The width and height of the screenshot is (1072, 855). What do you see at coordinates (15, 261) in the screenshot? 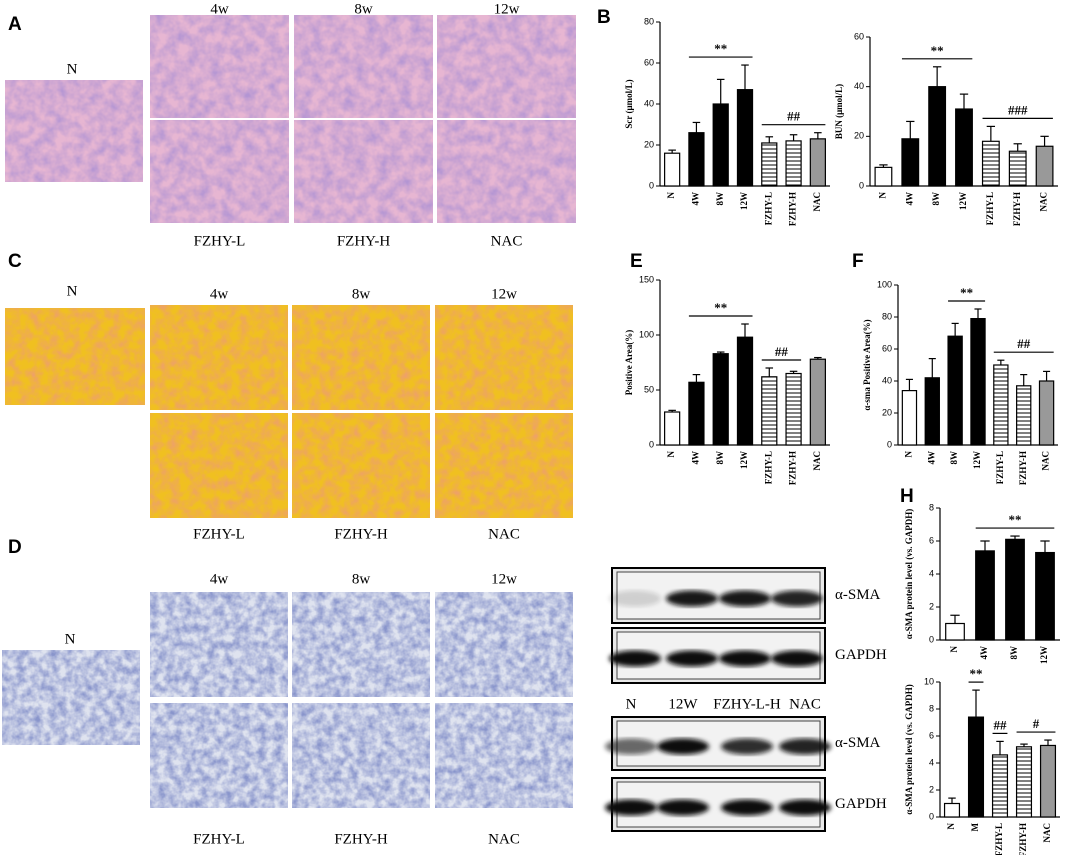
I see `panel-letter: C` at bounding box center [15, 261].